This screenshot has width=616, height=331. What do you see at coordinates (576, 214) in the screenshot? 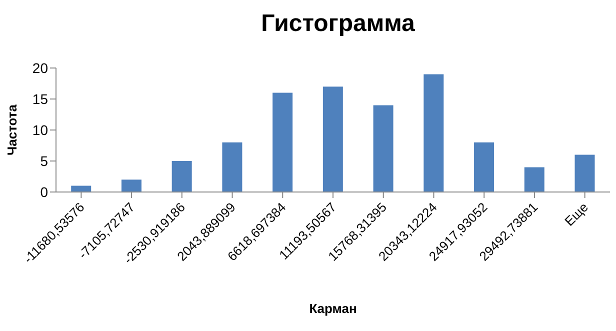
I see `x-tick-label: Еще` at bounding box center [576, 214].